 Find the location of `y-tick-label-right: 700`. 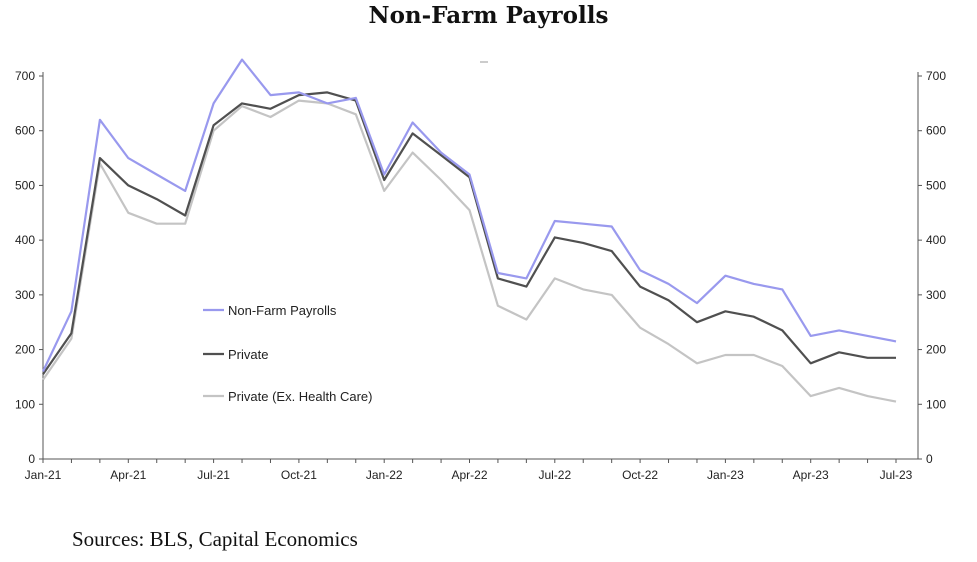

y-tick-label-right: 700 is located at coordinates (936, 76).